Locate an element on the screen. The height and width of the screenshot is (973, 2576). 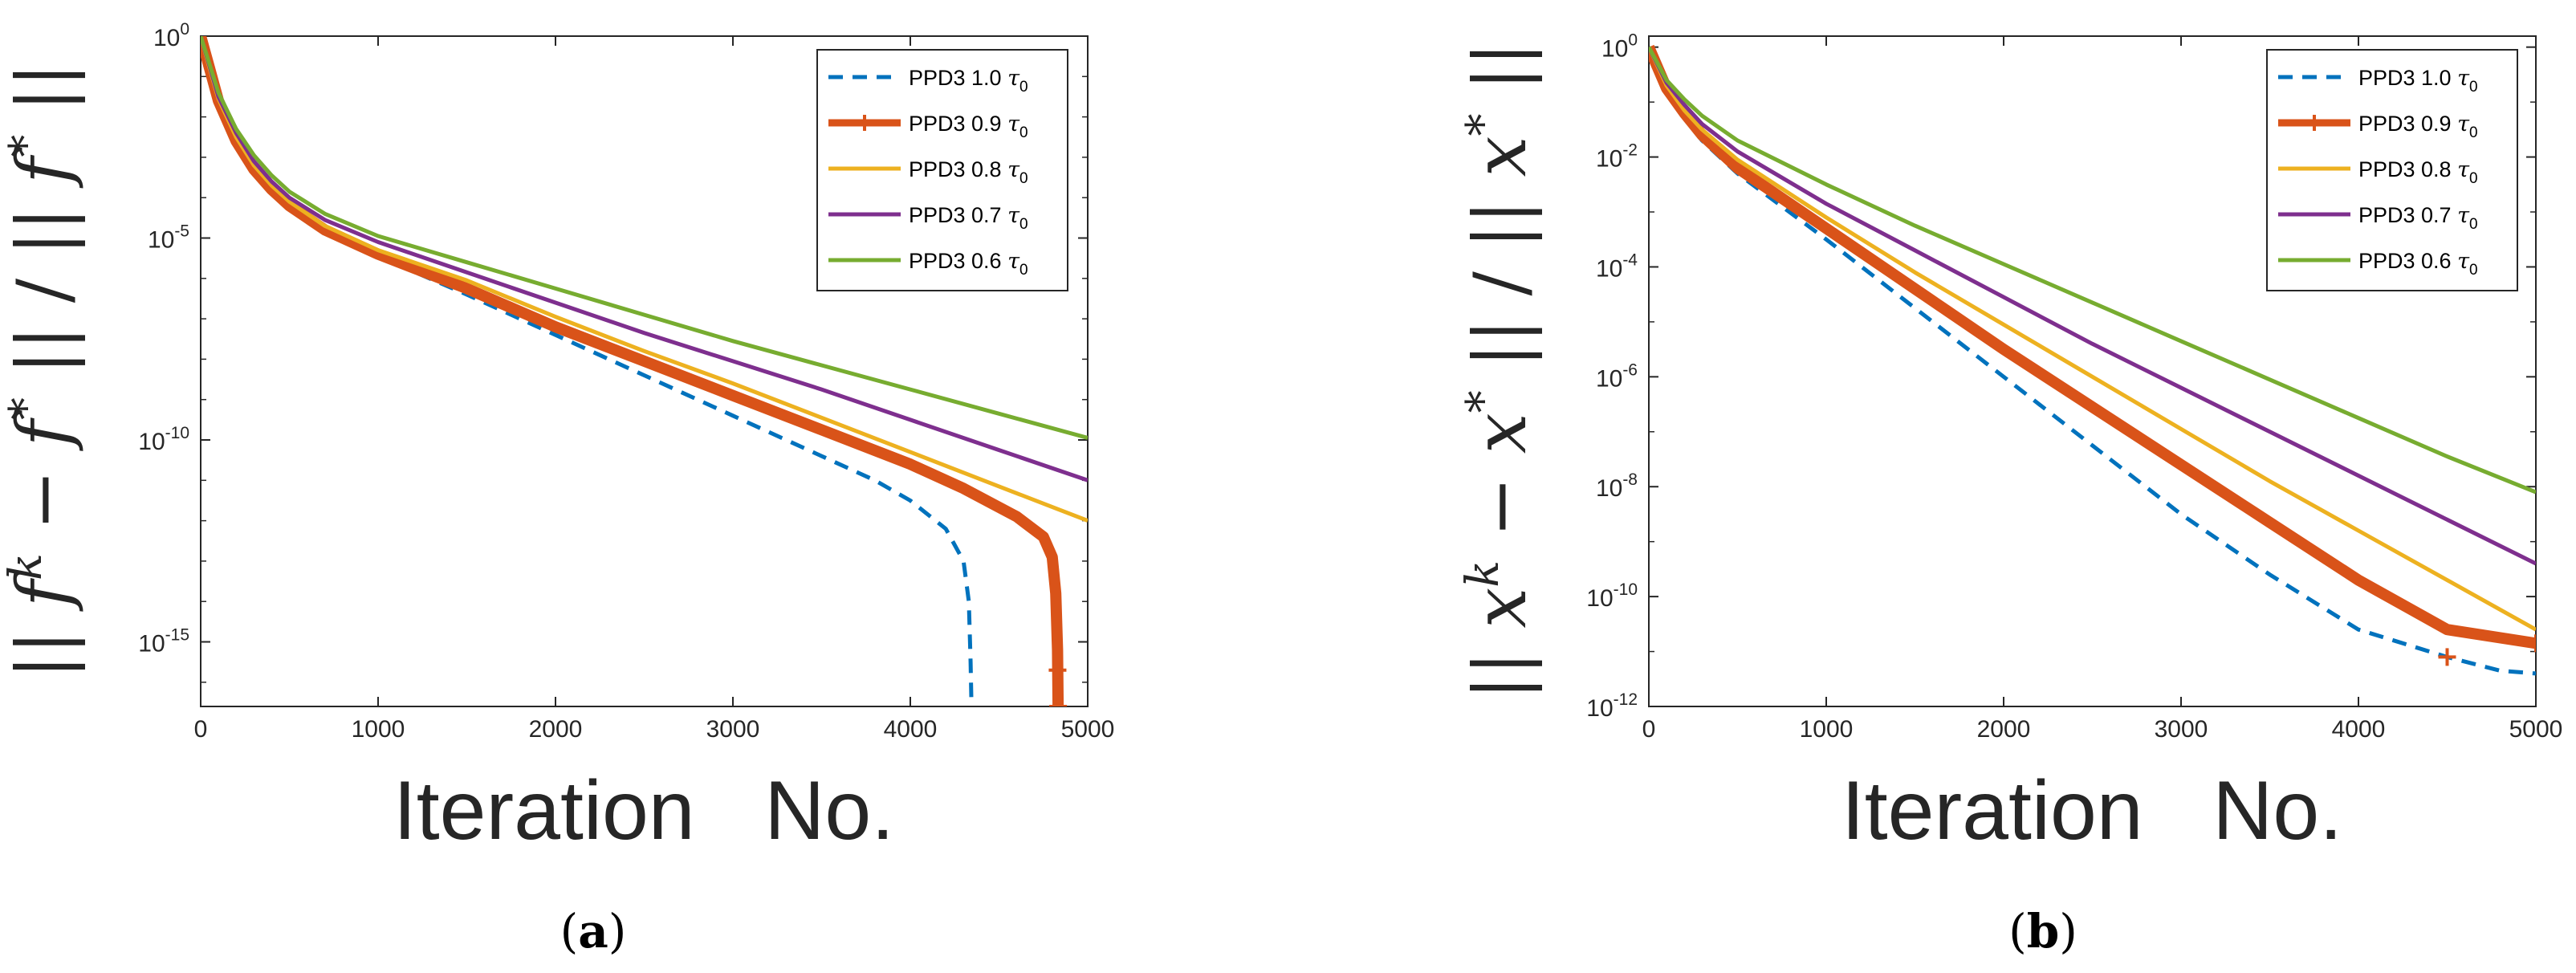
x-tick-label: 0 is located at coordinates (201, 729).